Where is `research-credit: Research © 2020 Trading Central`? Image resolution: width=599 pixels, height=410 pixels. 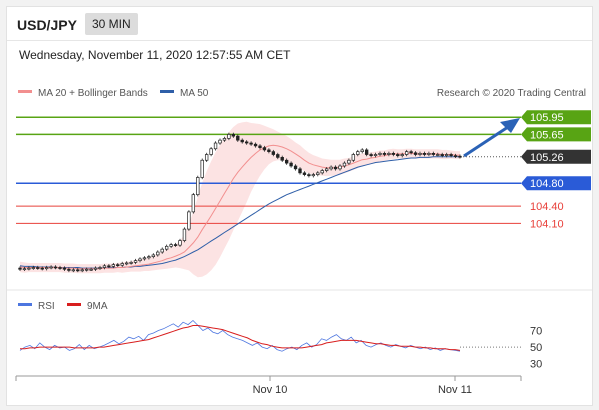
research-credit: Research © 2020 Trading Central is located at coordinates (511, 93).